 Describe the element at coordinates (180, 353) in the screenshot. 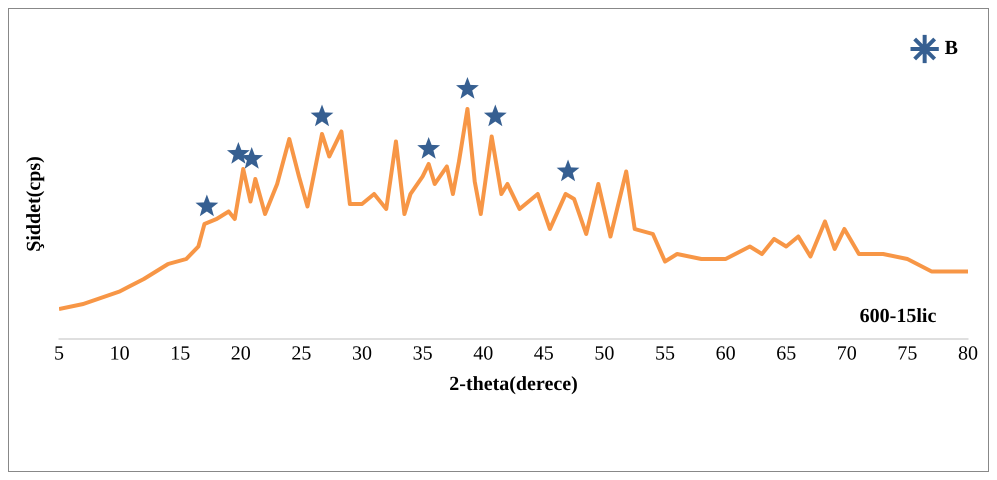

I see `x-tick-label: 15` at that location.